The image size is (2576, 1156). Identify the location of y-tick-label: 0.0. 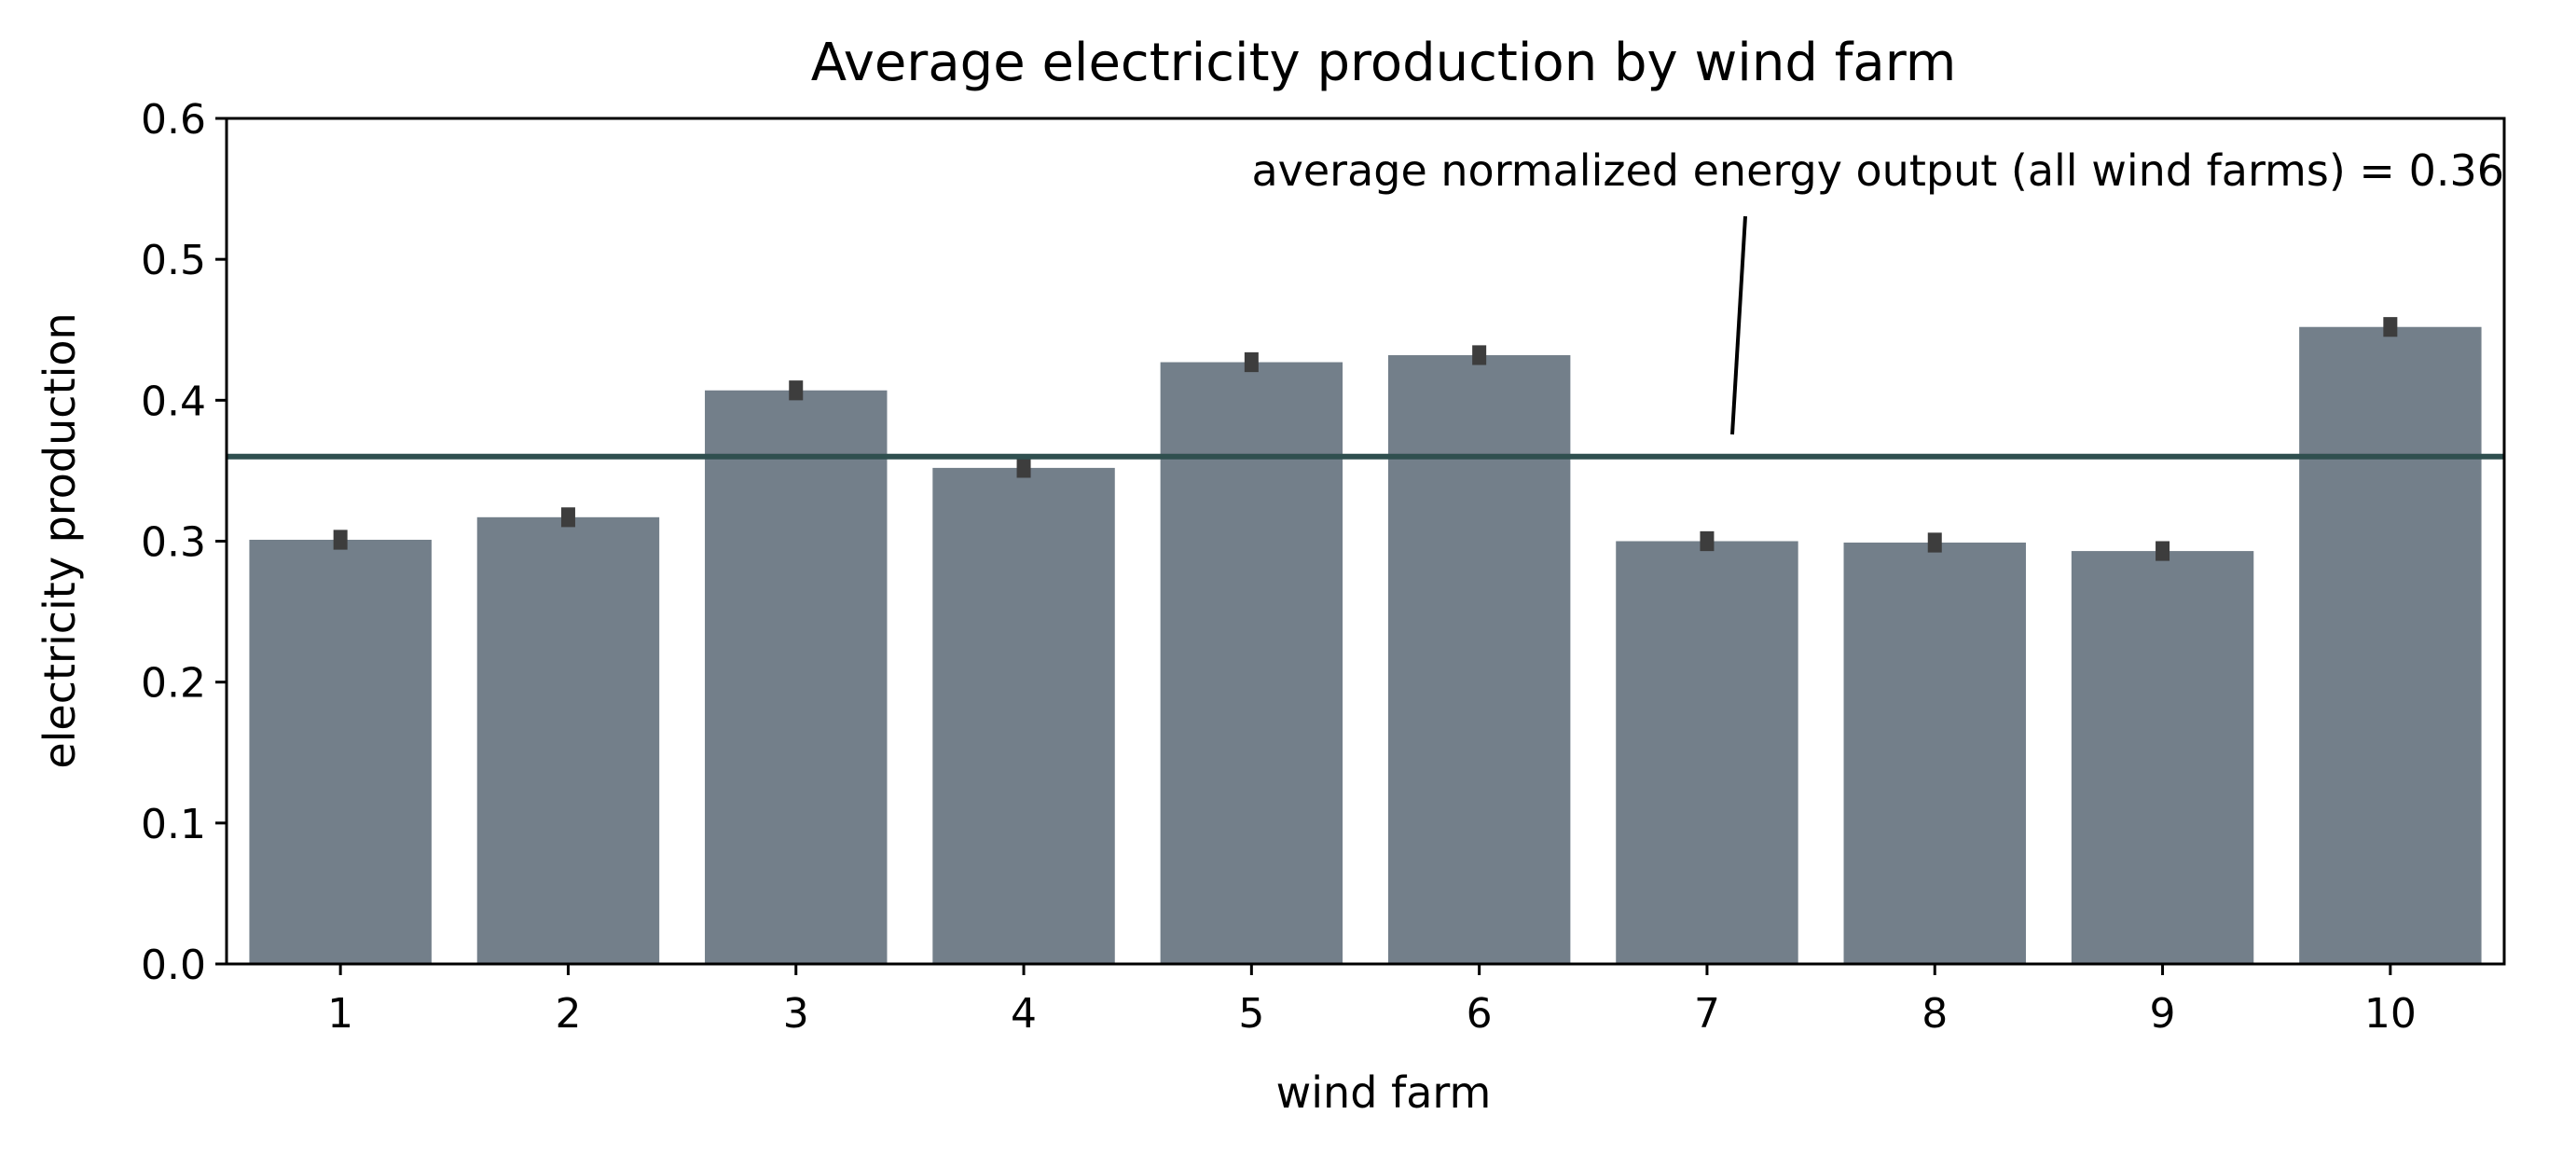
(173, 966).